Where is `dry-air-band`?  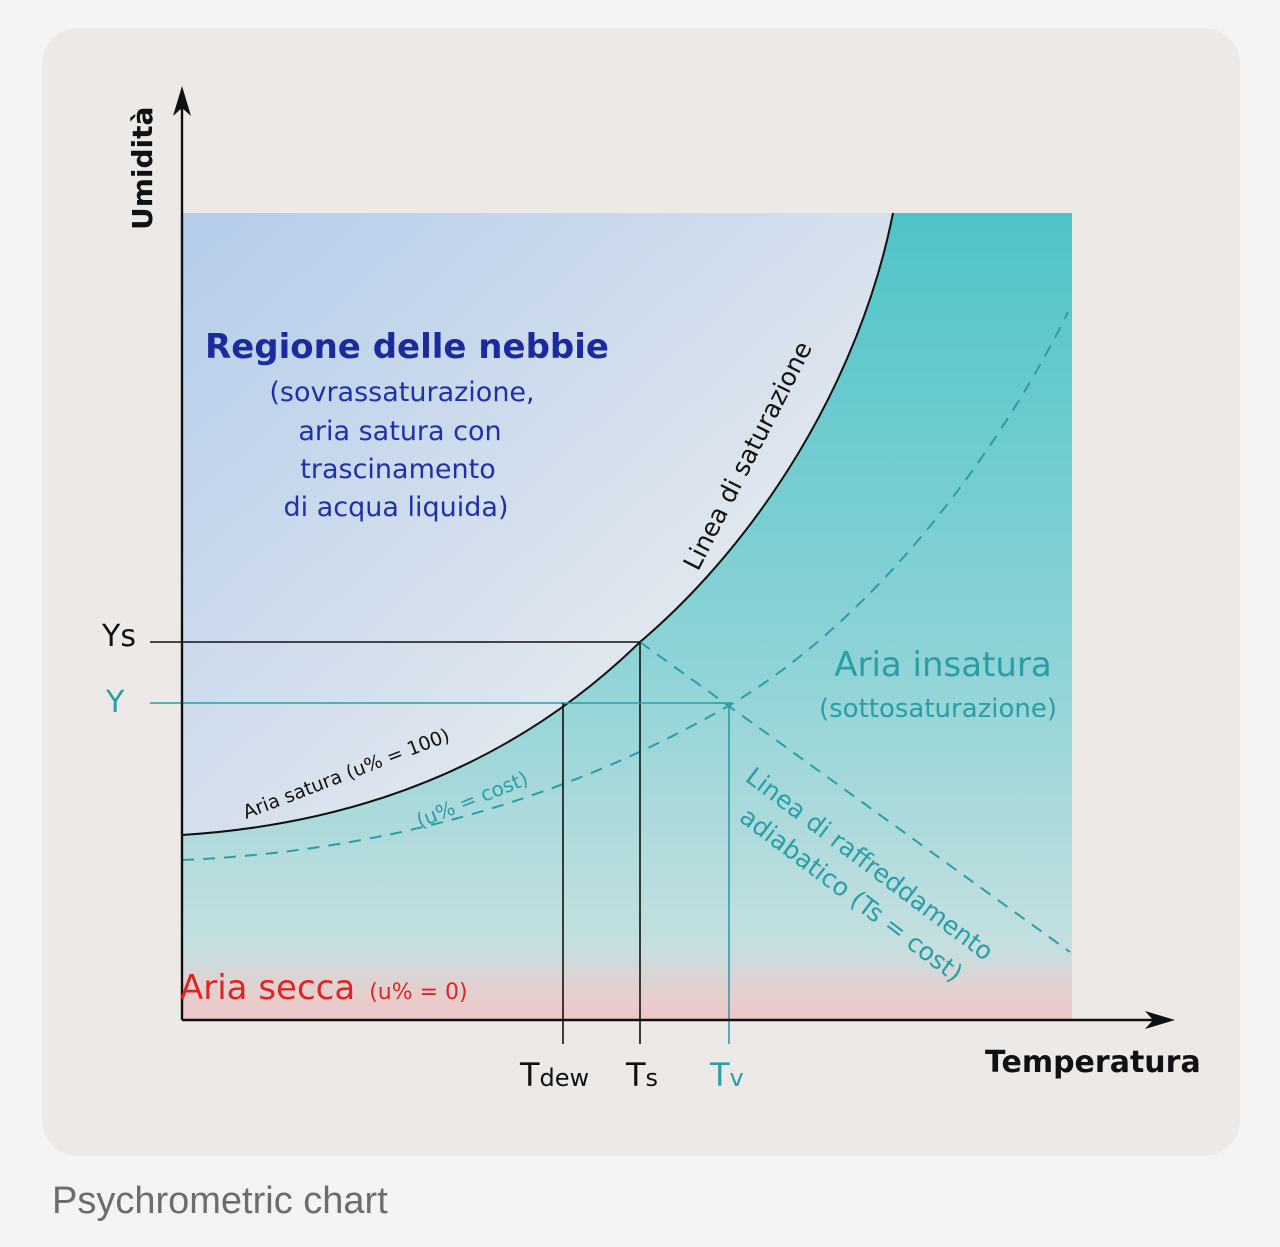
dry-air-band is located at coordinates (627, 990).